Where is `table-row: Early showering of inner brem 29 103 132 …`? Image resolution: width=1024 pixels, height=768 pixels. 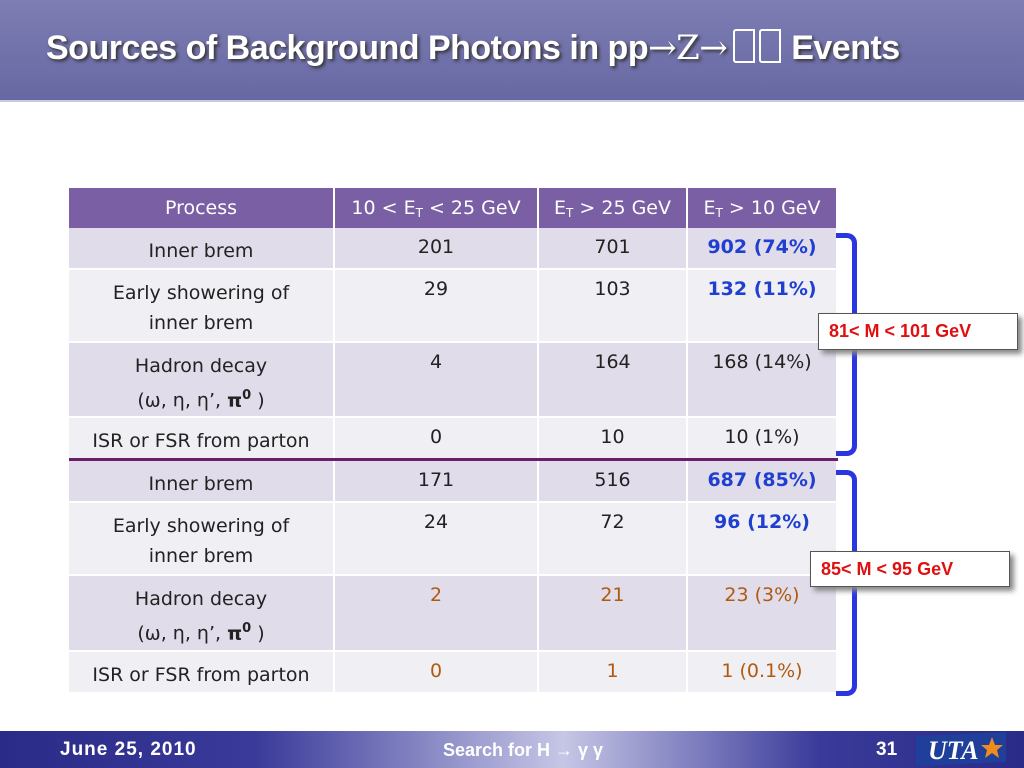
table-row: Early showering of inner brem 29 103 132 … is located at coordinates (453, 306).